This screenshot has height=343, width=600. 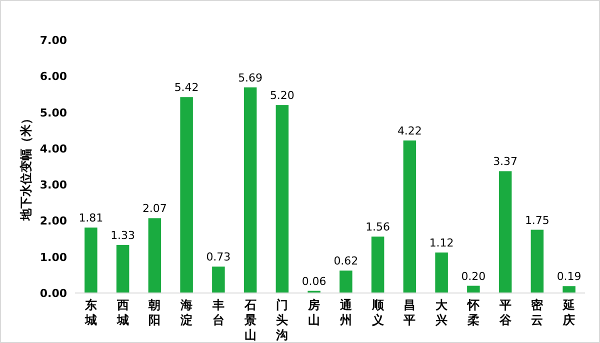 I want to click on data-label: 0.73, so click(x=218, y=257).